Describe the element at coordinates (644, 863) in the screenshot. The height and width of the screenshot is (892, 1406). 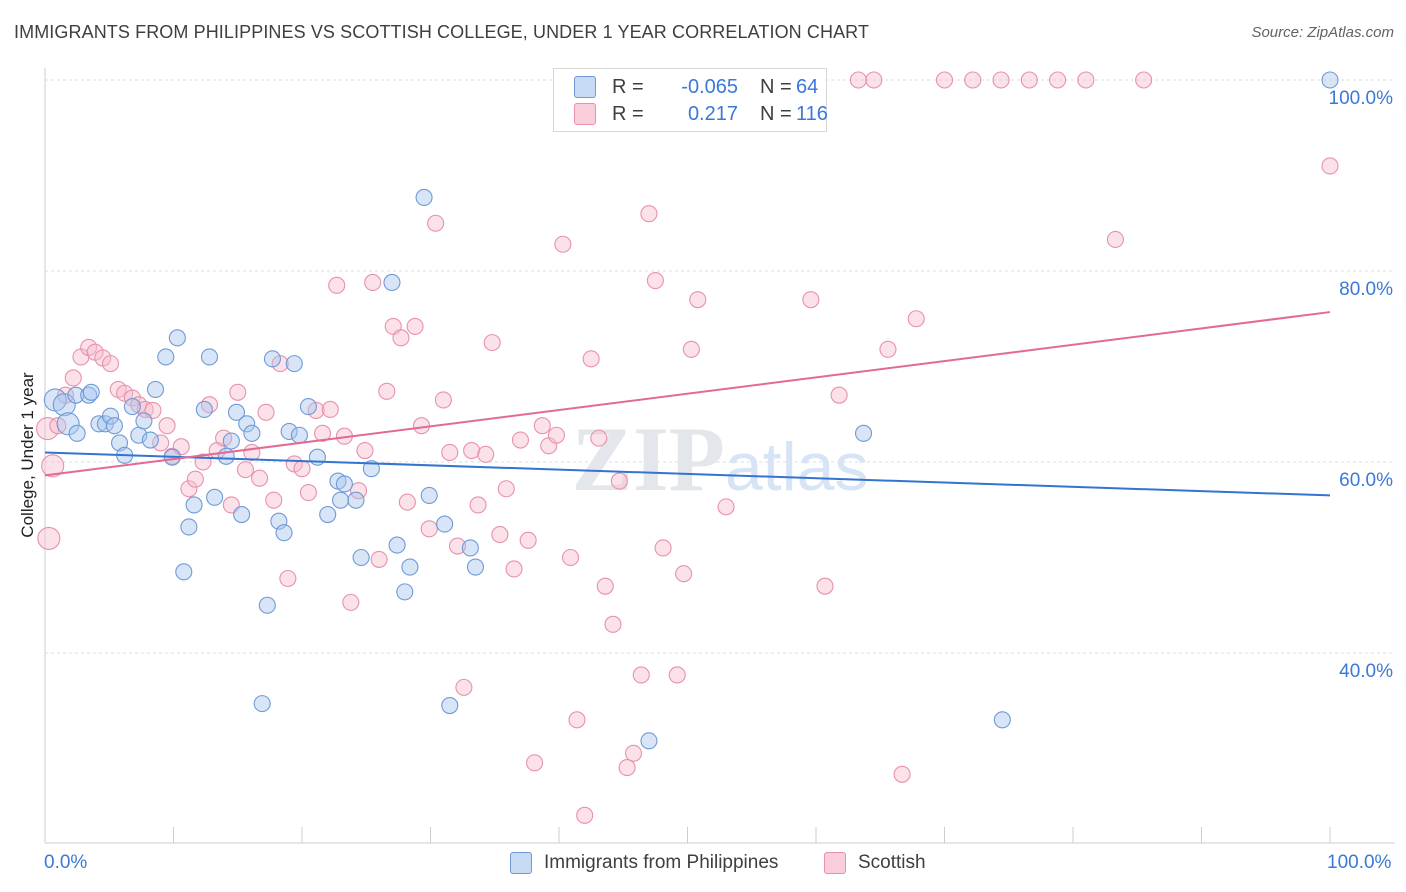
I see `legend-item-philippines: Immigrants from Philippines` at that location.